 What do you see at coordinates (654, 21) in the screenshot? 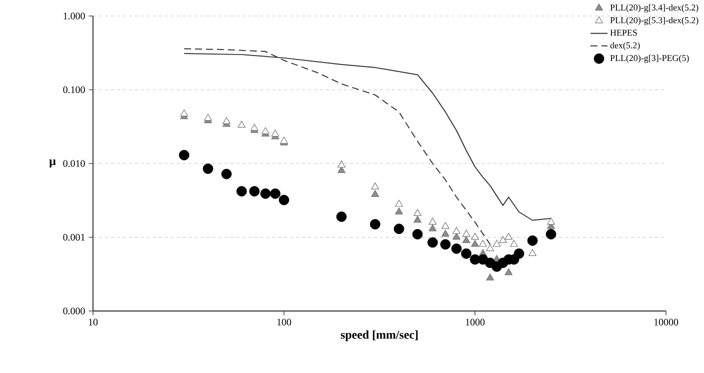
I see `legend-label: PLL(20)-g[5.3]-dex(5.2)` at bounding box center [654, 21].